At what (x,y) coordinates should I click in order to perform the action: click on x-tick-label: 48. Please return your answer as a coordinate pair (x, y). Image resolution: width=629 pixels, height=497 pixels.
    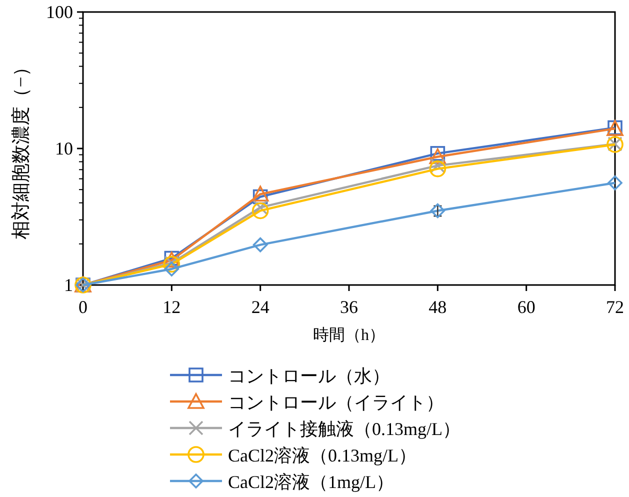
    Looking at the image, I should click on (437, 307).